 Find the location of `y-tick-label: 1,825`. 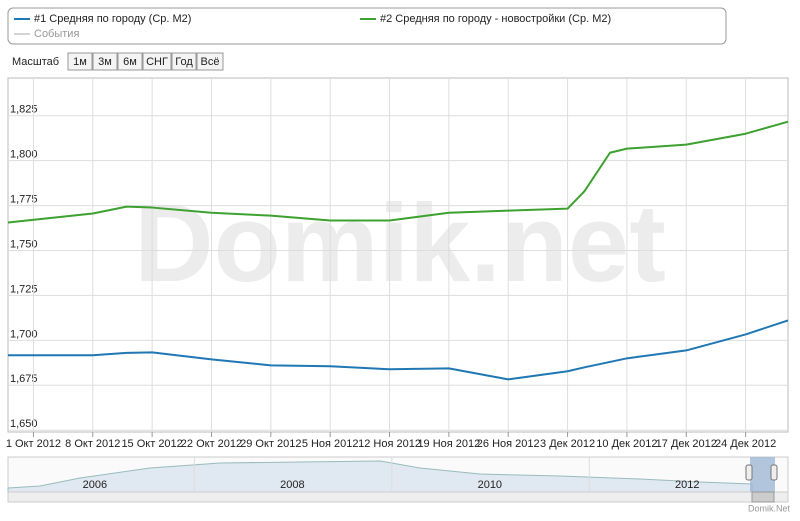

y-tick-label: 1,825 is located at coordinates (24, 110).